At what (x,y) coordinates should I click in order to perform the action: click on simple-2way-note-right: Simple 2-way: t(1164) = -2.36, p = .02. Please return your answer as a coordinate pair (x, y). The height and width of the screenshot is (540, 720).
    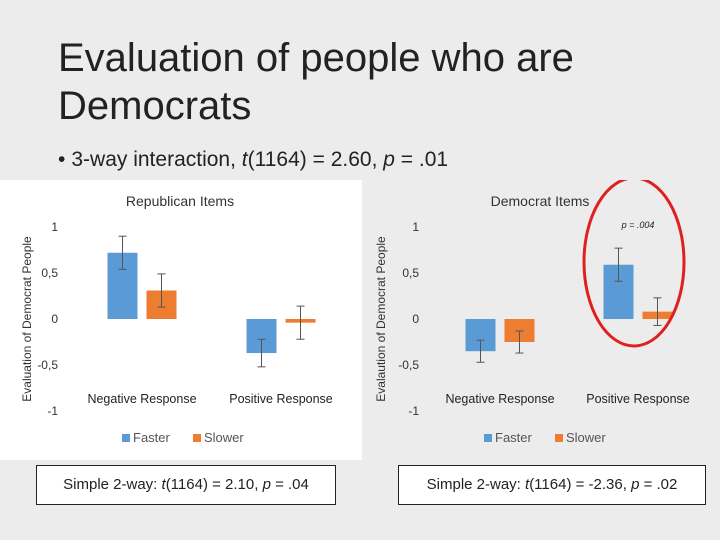
    Looking at the image, I should click on (552, 485).